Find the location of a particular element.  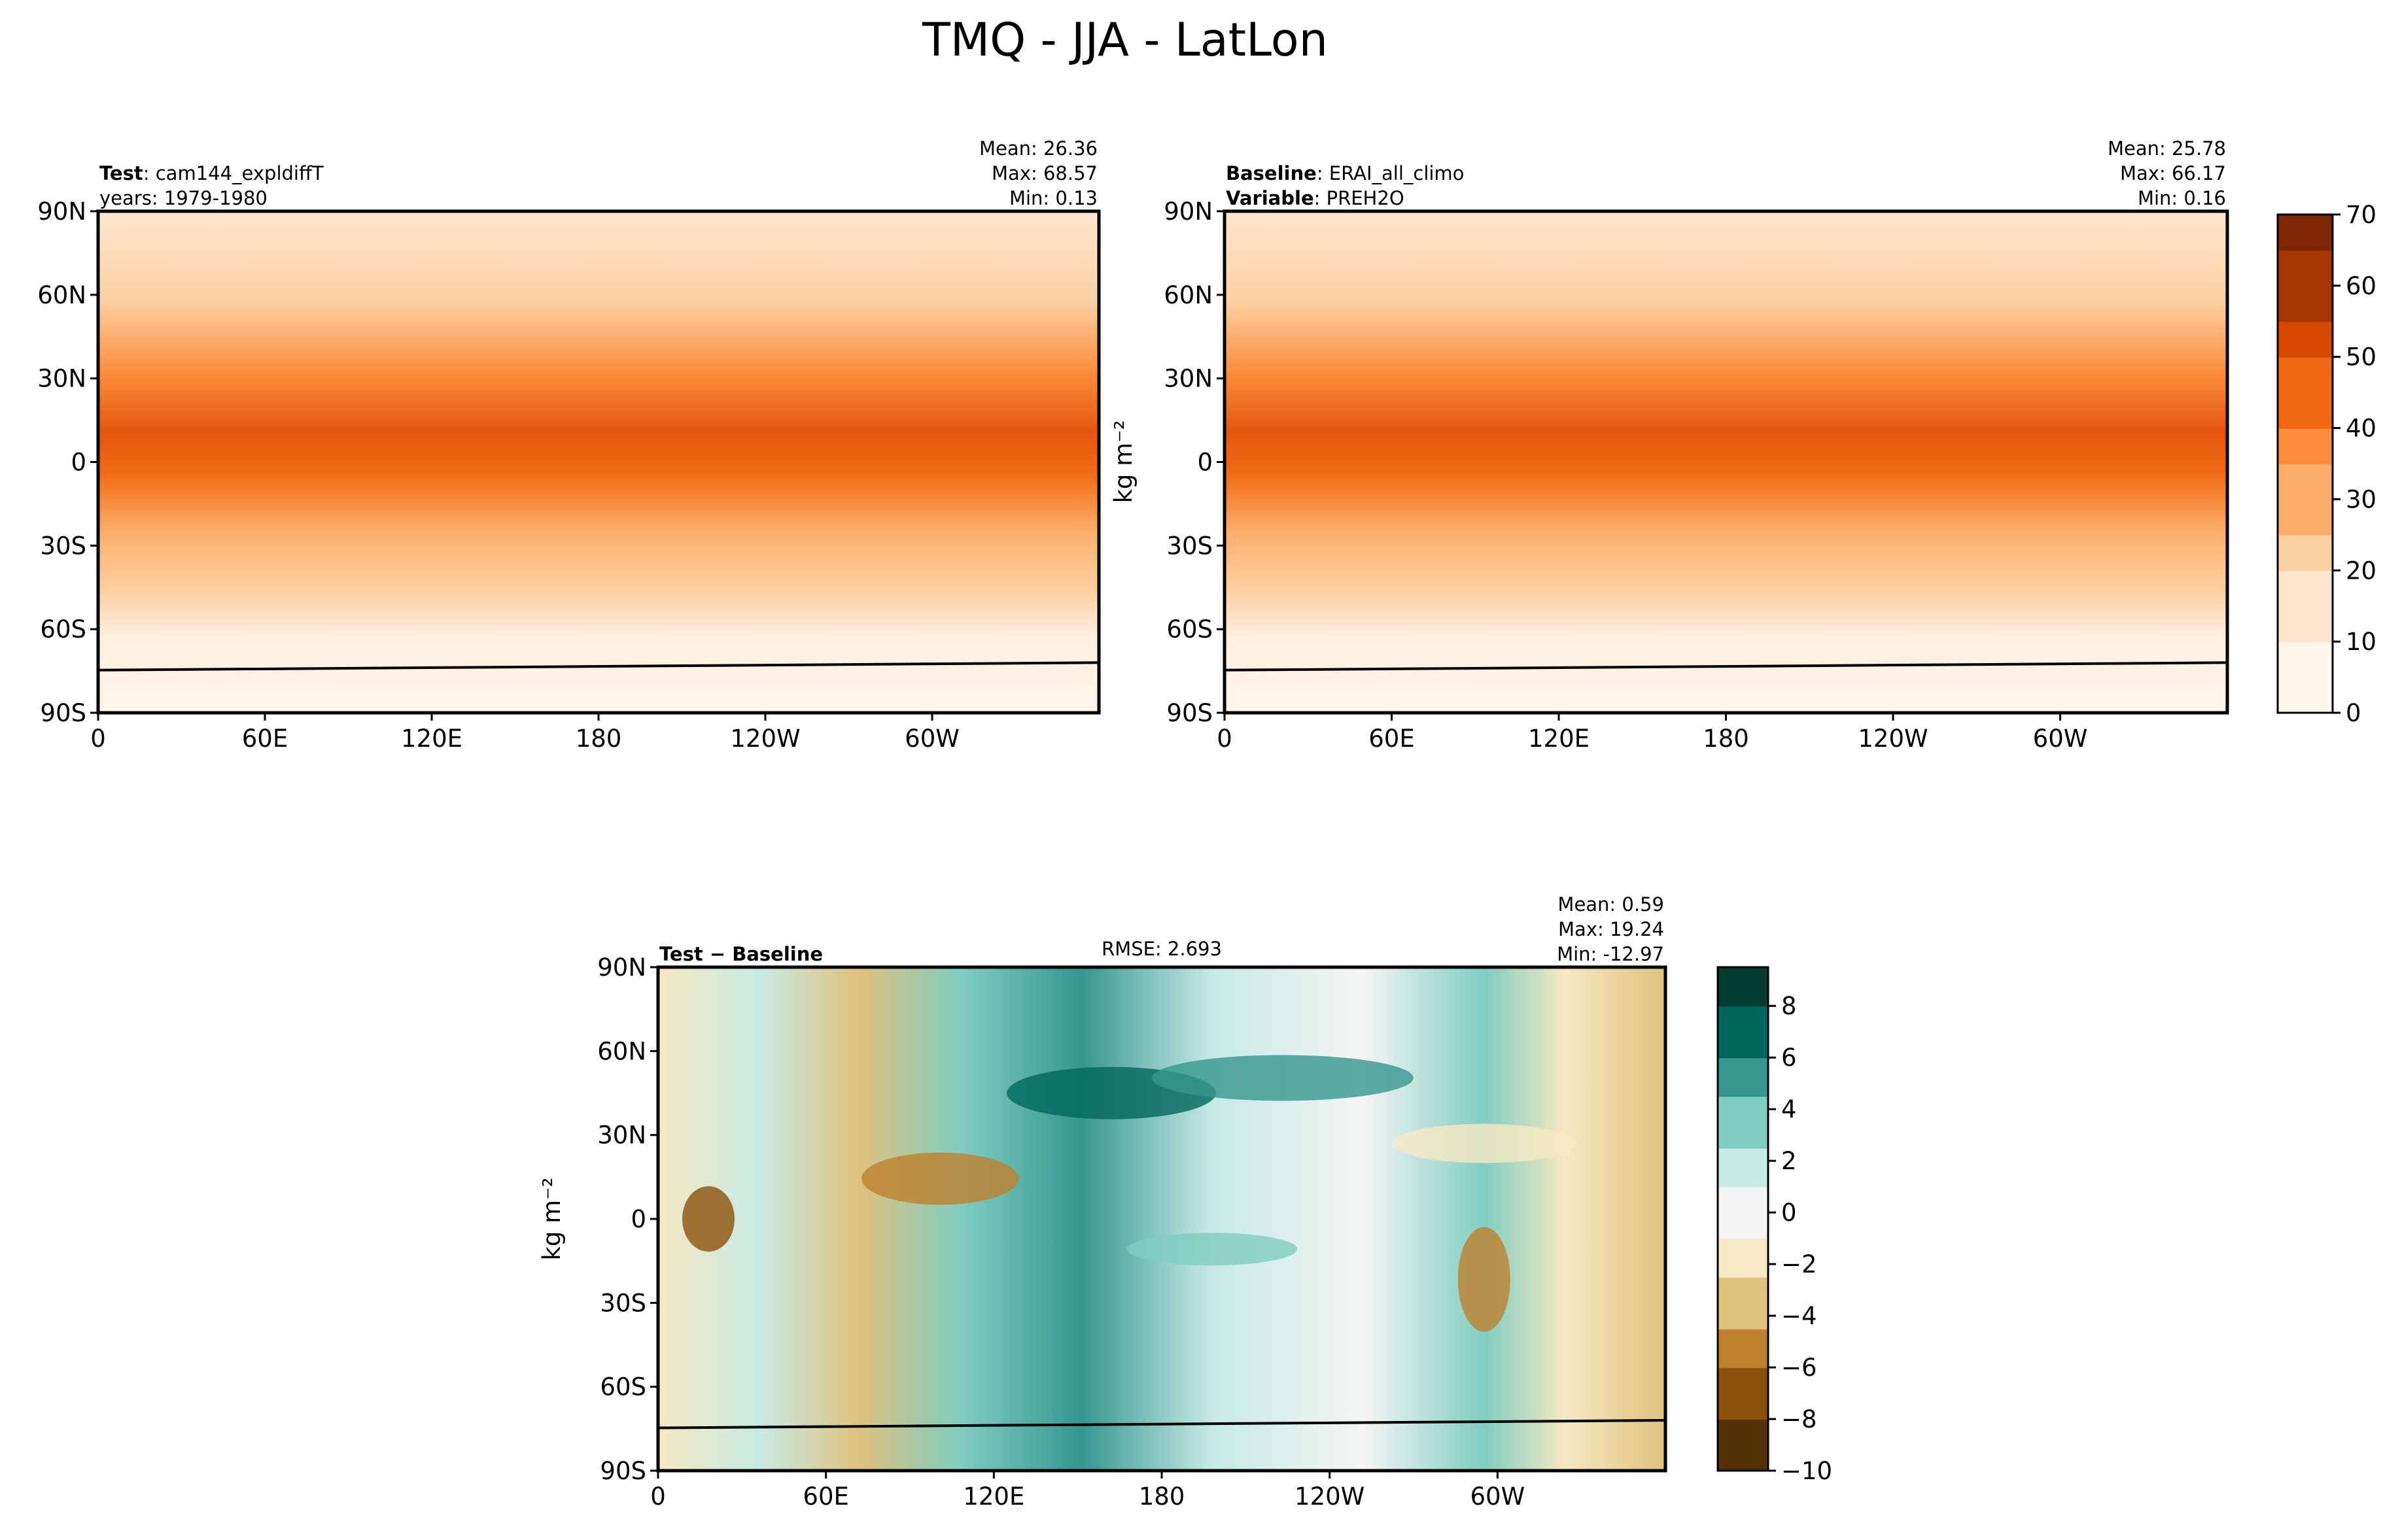

header-value: : ERAI_all_climo is located at coordinates (1391, 173).